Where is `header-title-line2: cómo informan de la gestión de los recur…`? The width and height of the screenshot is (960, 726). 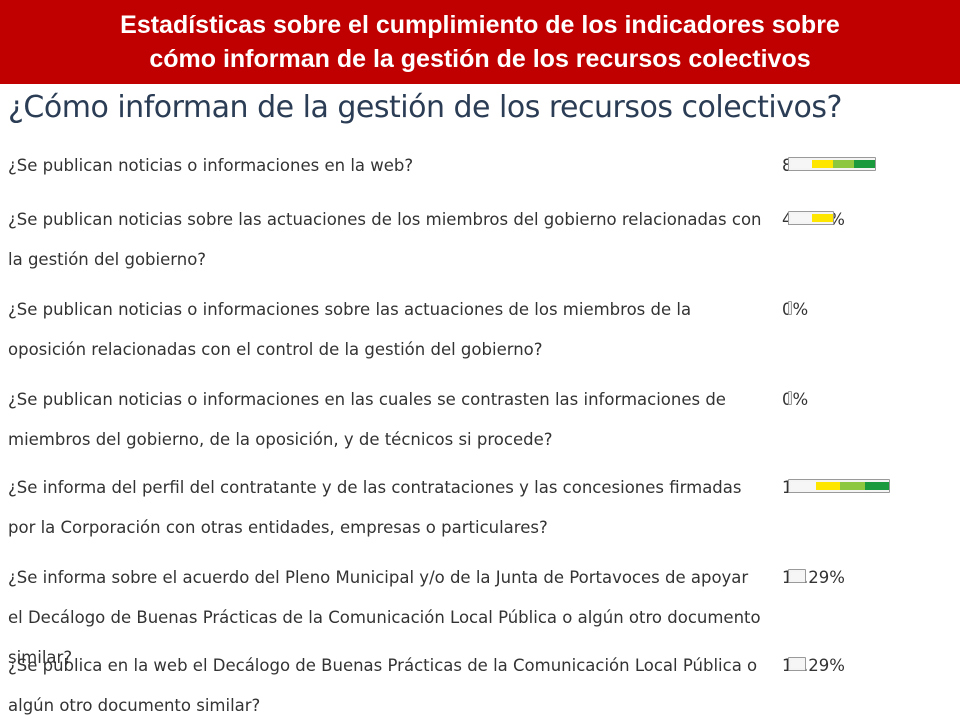 header-title-line2: cómo informan de la gestión de los recur… is located at coordinates (480, 59).